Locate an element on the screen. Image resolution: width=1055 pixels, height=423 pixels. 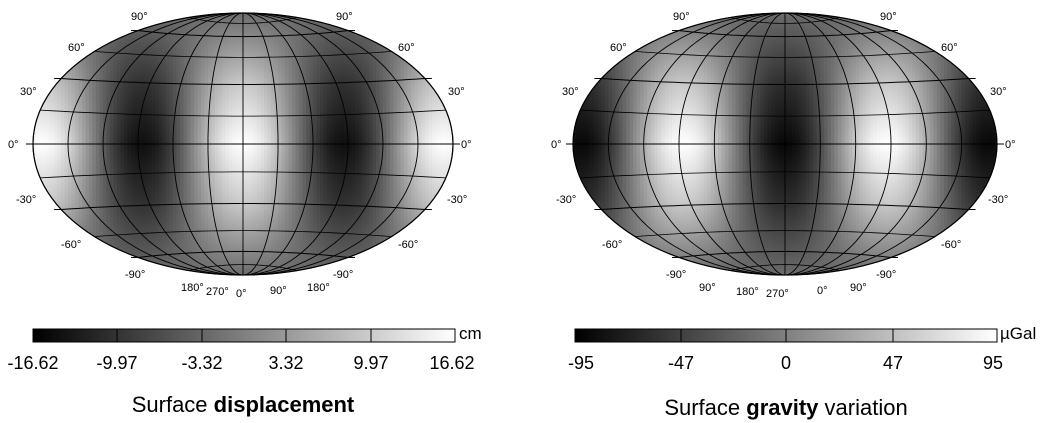
displacement-colorbar-unit: cm is located at coordinates (470, 333).